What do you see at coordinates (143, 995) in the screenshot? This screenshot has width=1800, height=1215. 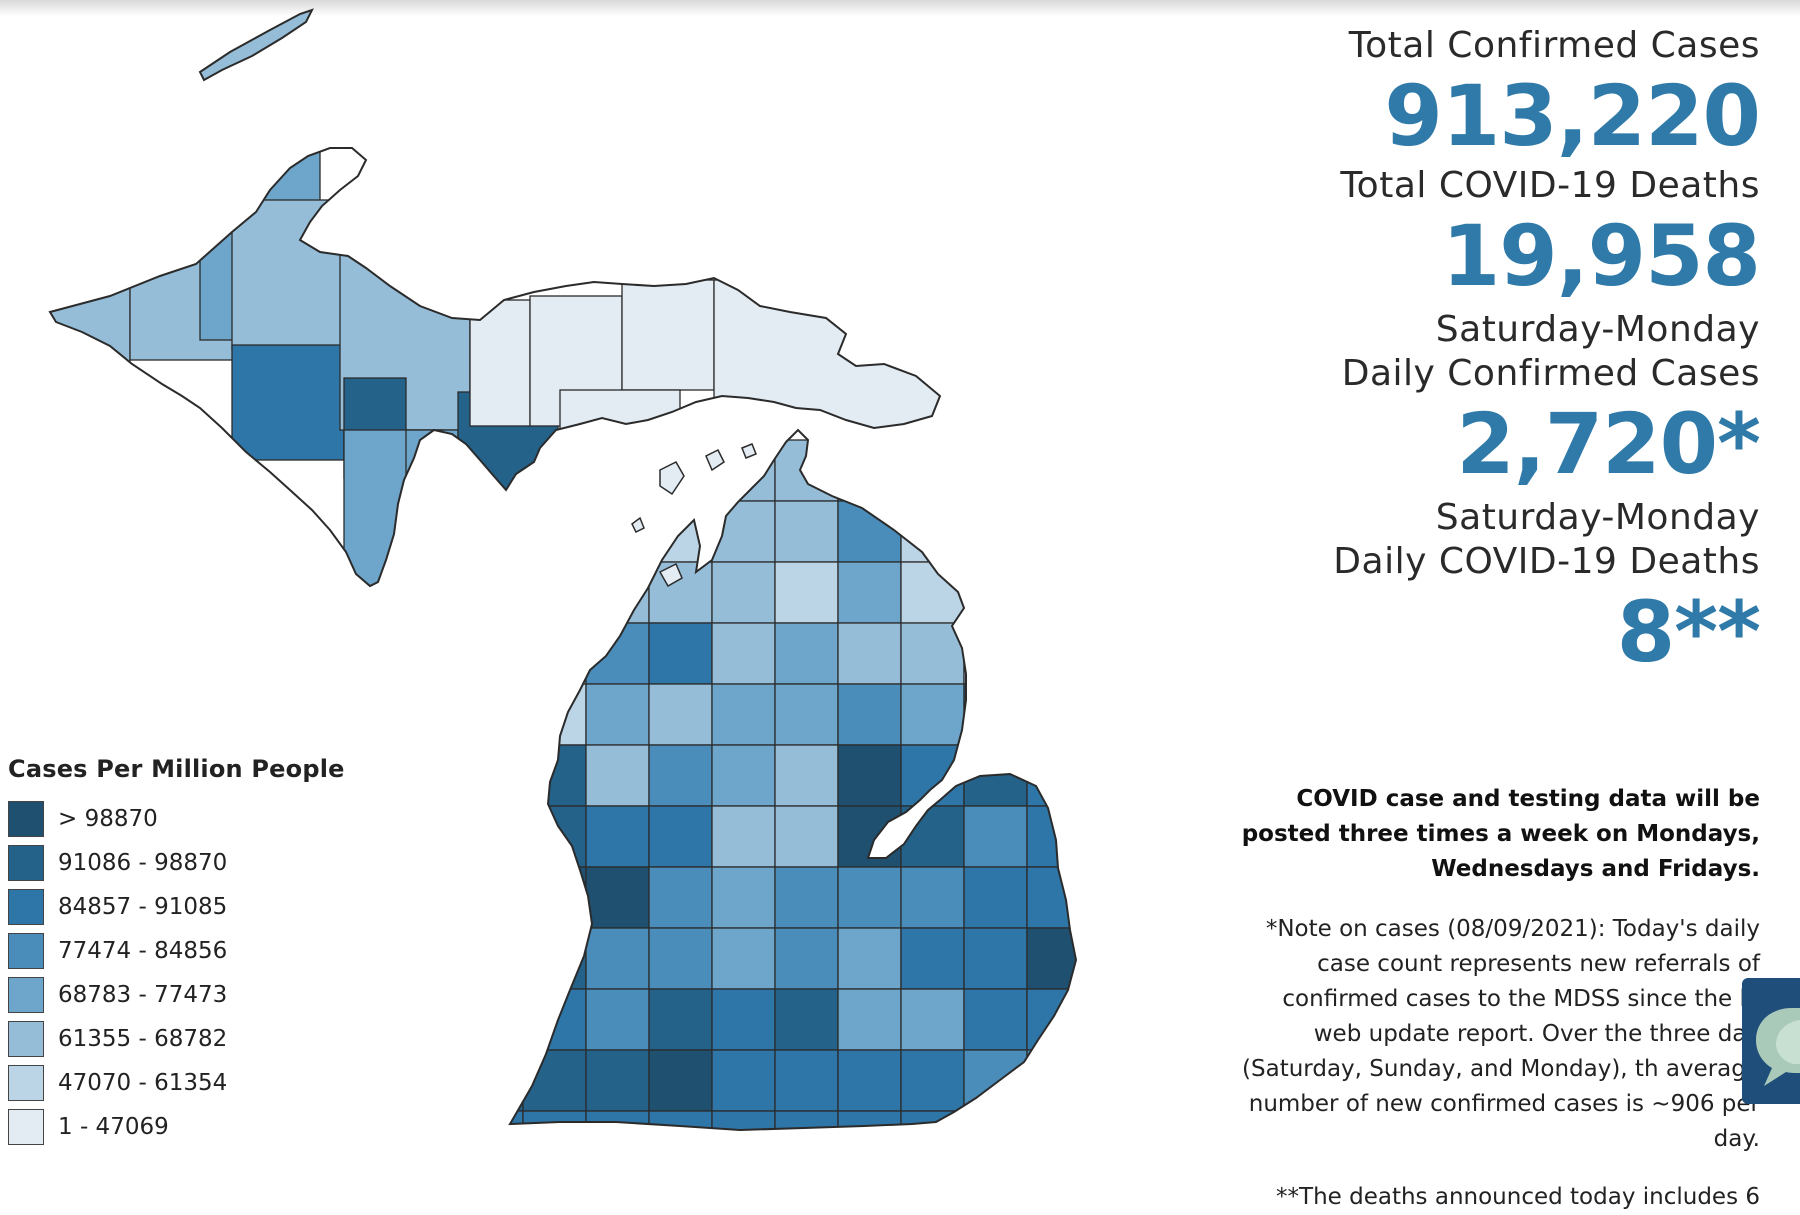 I see `legend-label: 68783 - 77473` at bounding box center [143, 995].